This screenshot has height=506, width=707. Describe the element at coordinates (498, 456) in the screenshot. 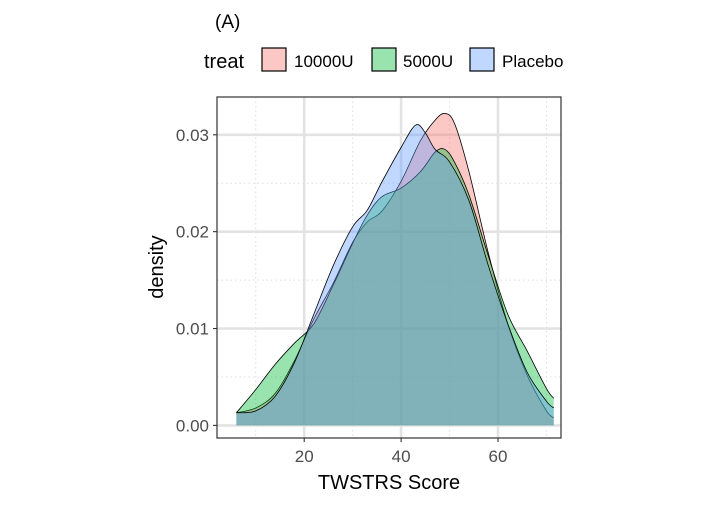

I see `x-tick-label: 60` at that location.